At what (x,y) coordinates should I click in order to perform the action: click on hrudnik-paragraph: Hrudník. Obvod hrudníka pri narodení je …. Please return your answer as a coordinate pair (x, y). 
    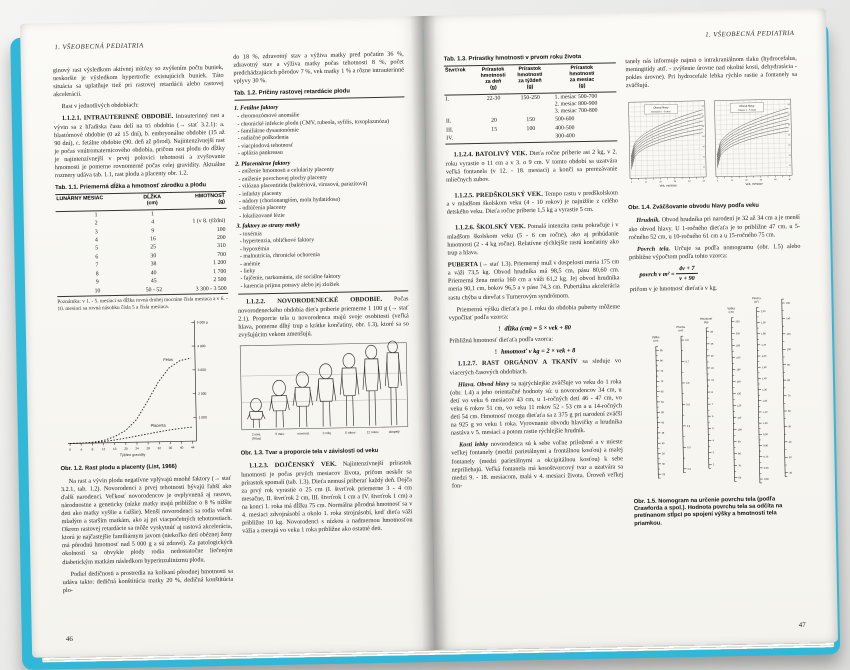
    Looking at the image, I should click on (714, 227).